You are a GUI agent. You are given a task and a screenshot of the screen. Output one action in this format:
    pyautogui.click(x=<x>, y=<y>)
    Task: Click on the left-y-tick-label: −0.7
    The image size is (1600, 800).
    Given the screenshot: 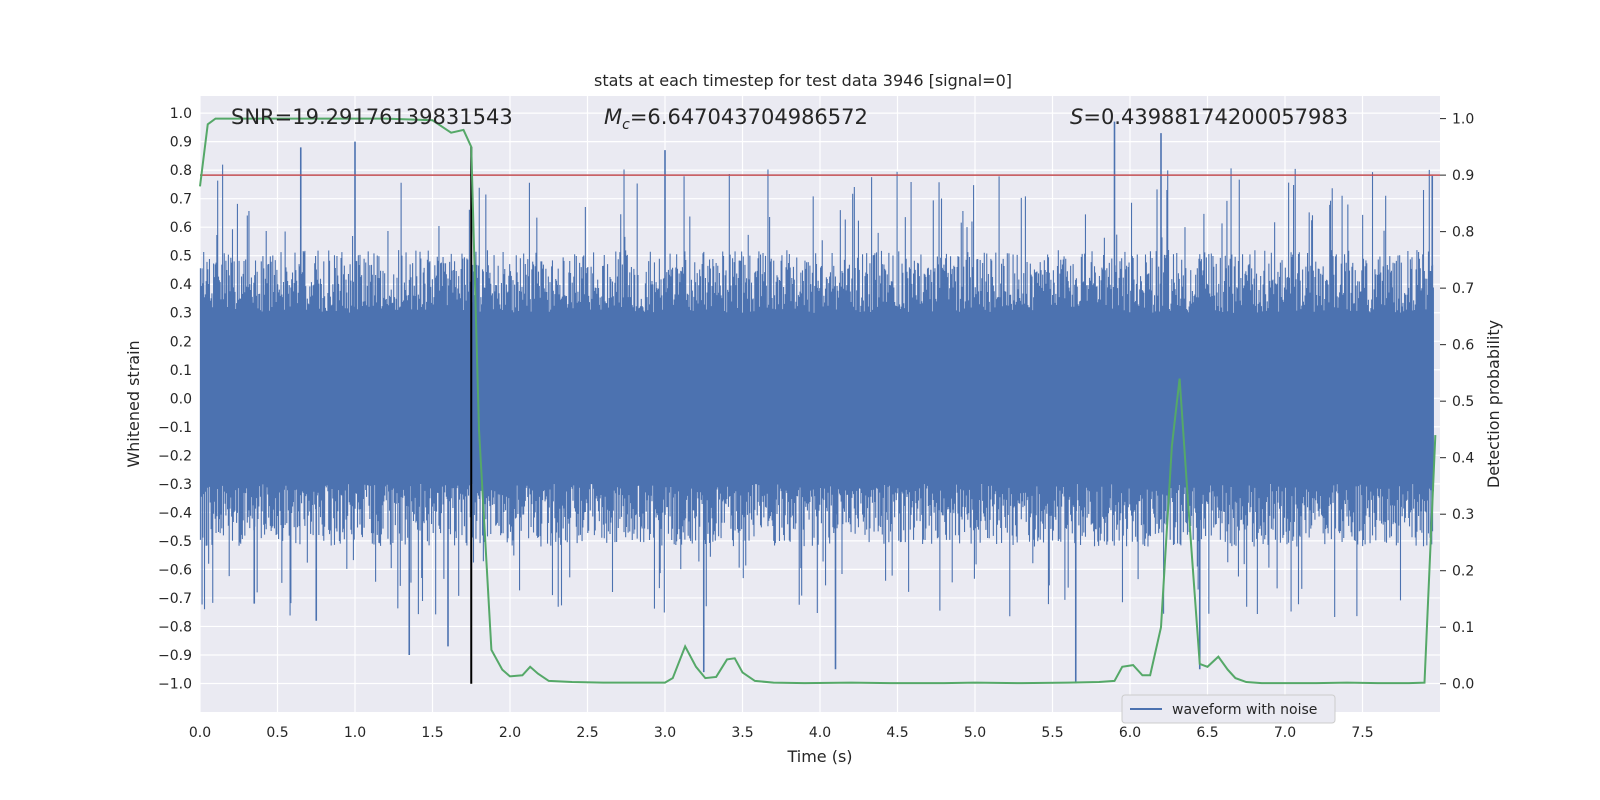 What is the action you would take?
    pyautogui.click(x=175, y=599)
    